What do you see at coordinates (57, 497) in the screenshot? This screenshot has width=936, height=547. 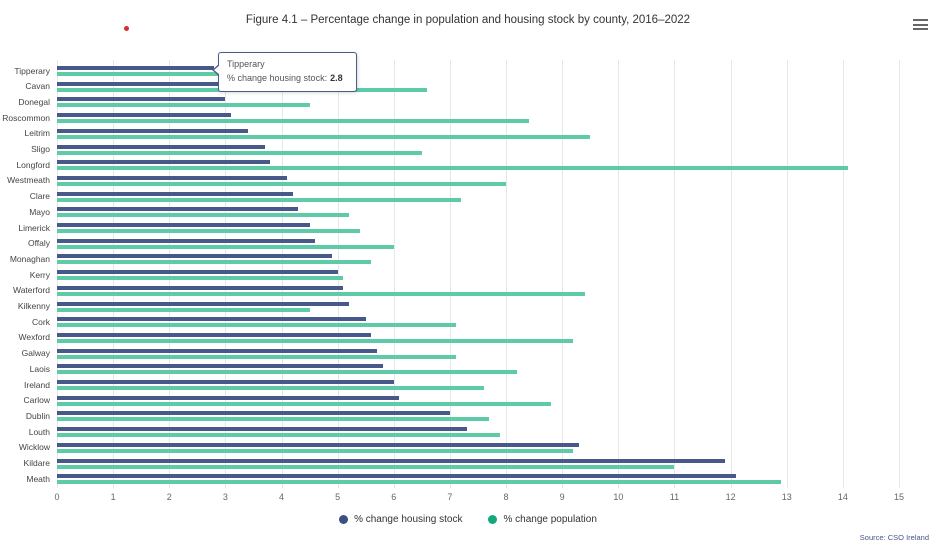 I see `x-axis-label: 0` at bounding box center [57, 497].